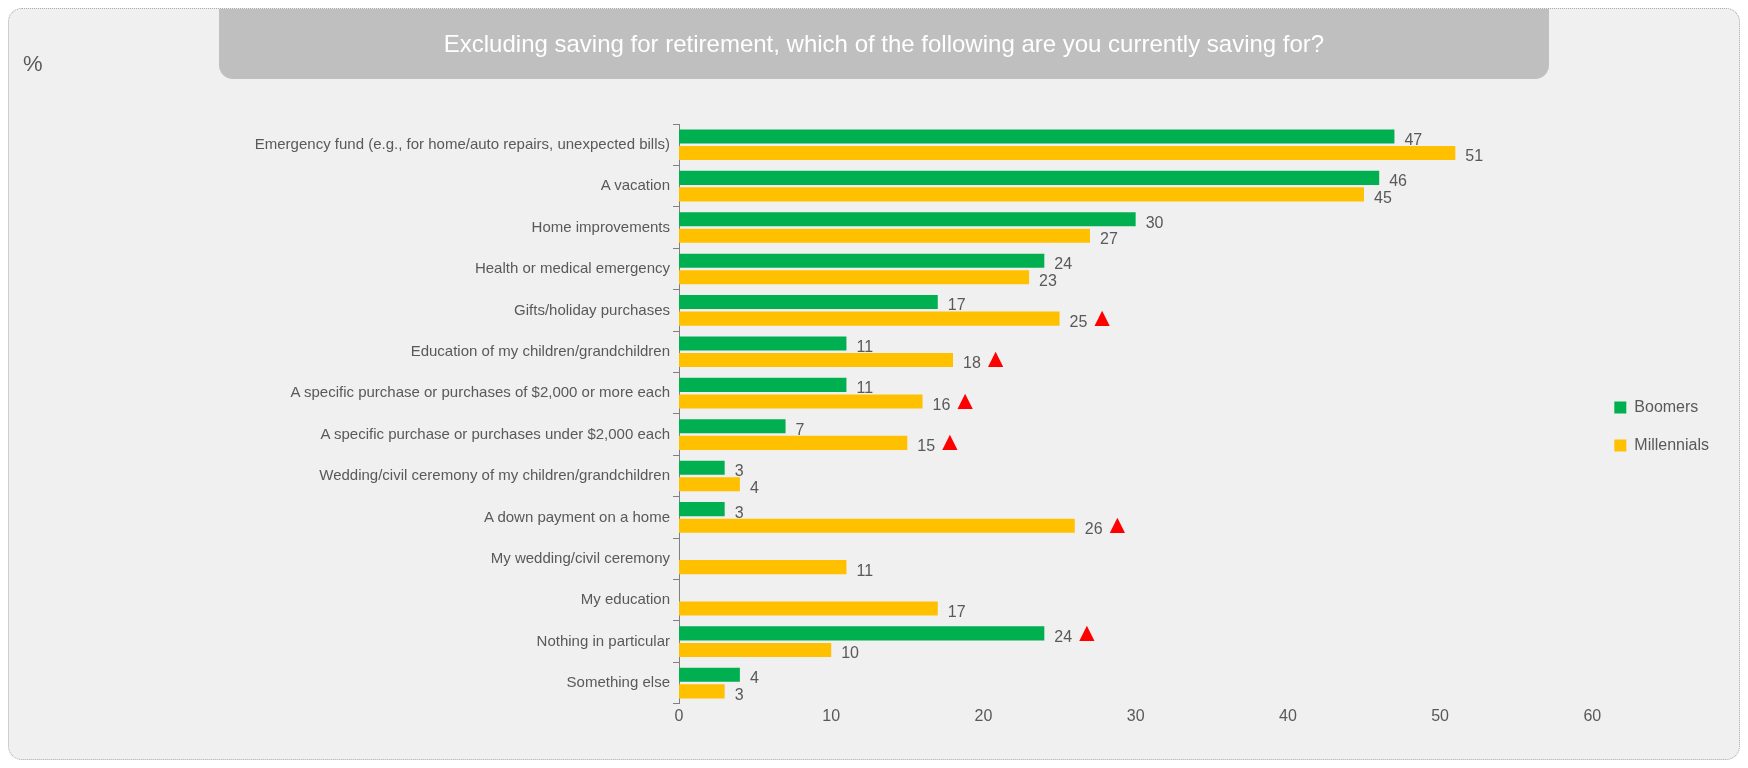  I want to click on x-tick-label: 30, so click(1135, 715).